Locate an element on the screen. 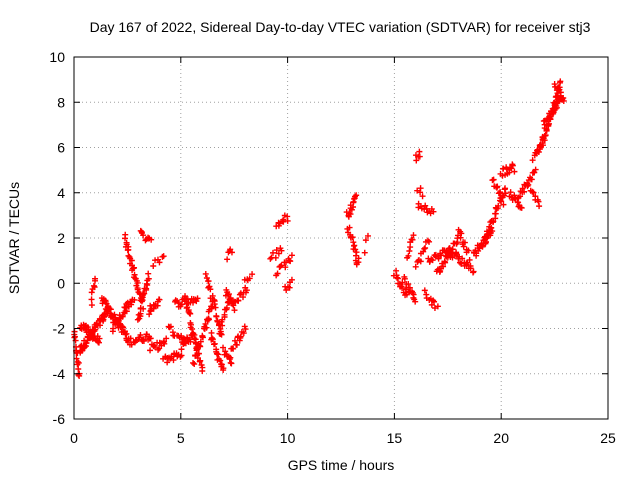 This screenshot has height=480, width=640. x-tick-label: 20 is located at coordinates (501, 438).